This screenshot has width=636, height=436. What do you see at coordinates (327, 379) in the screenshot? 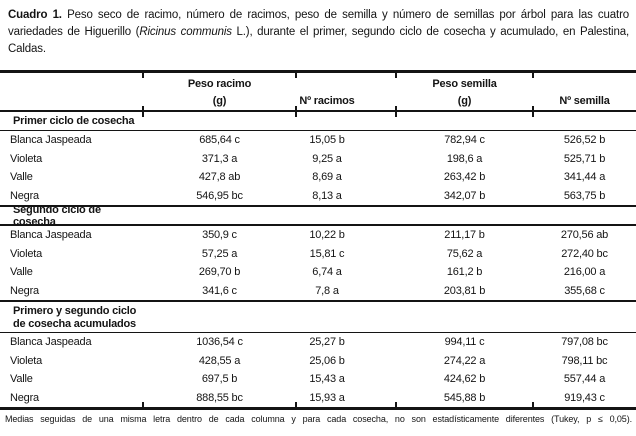
I see `n-racimos-value: 15,43 a` at bounding box center [327, 379].